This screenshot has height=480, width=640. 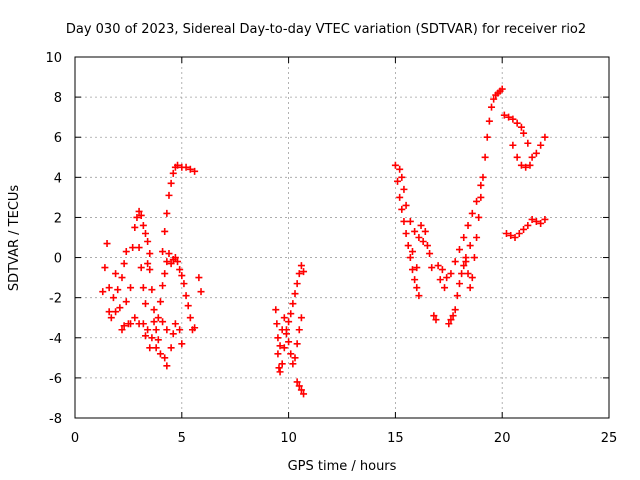 What do you see at coordinates (75, 438) in the screenshot?
I see `x-tick-label: 0` at bounding box center [75, 438].